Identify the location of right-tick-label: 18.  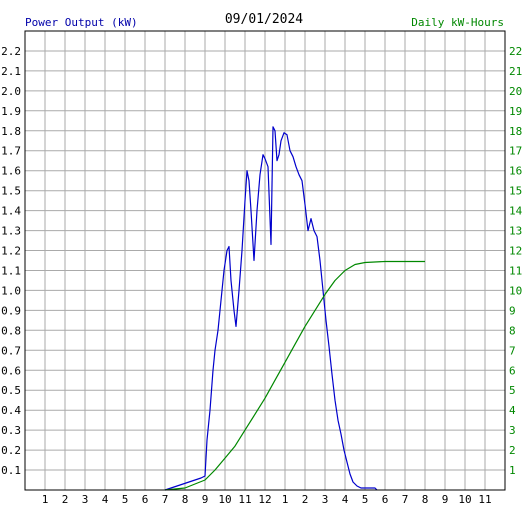
(515, 131).